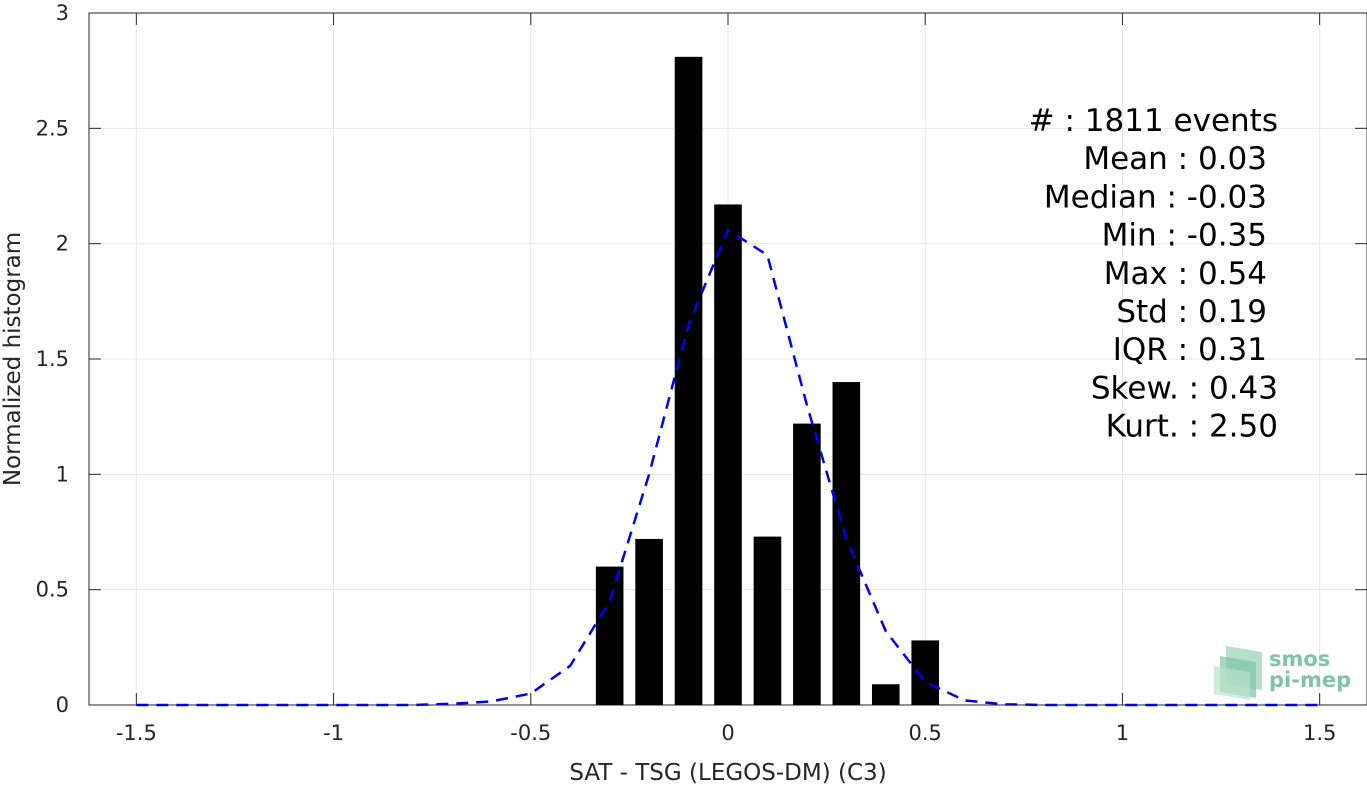 The width and height of the screenshot is (1367, 785). Describe the element at coordinates (1299, 659) in the screenshot. I see `logo-text-smos: smos` at that location.